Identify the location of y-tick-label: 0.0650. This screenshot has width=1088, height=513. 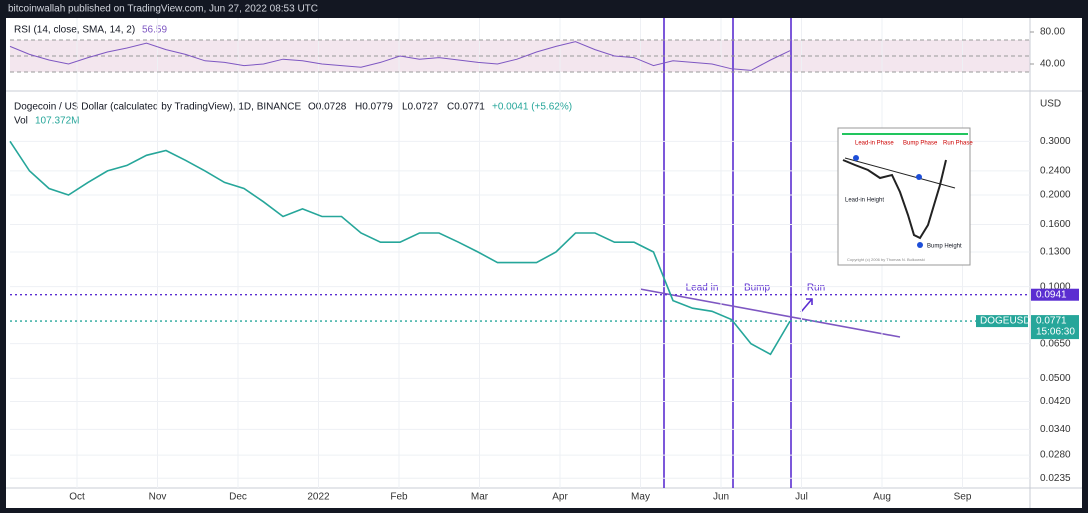
(1055, 343).